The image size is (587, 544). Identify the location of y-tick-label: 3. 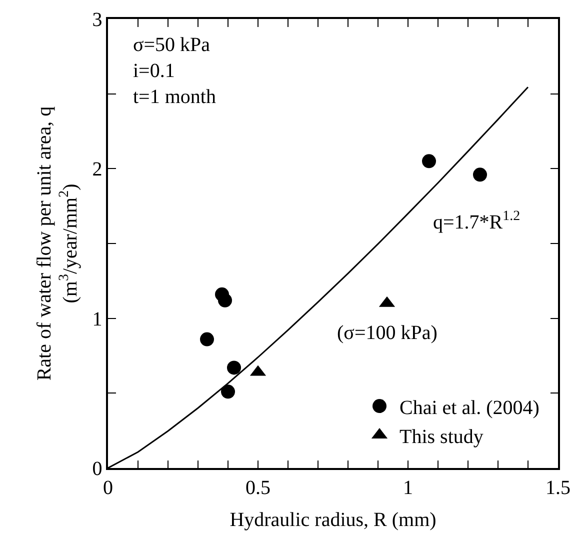
(97, 20).